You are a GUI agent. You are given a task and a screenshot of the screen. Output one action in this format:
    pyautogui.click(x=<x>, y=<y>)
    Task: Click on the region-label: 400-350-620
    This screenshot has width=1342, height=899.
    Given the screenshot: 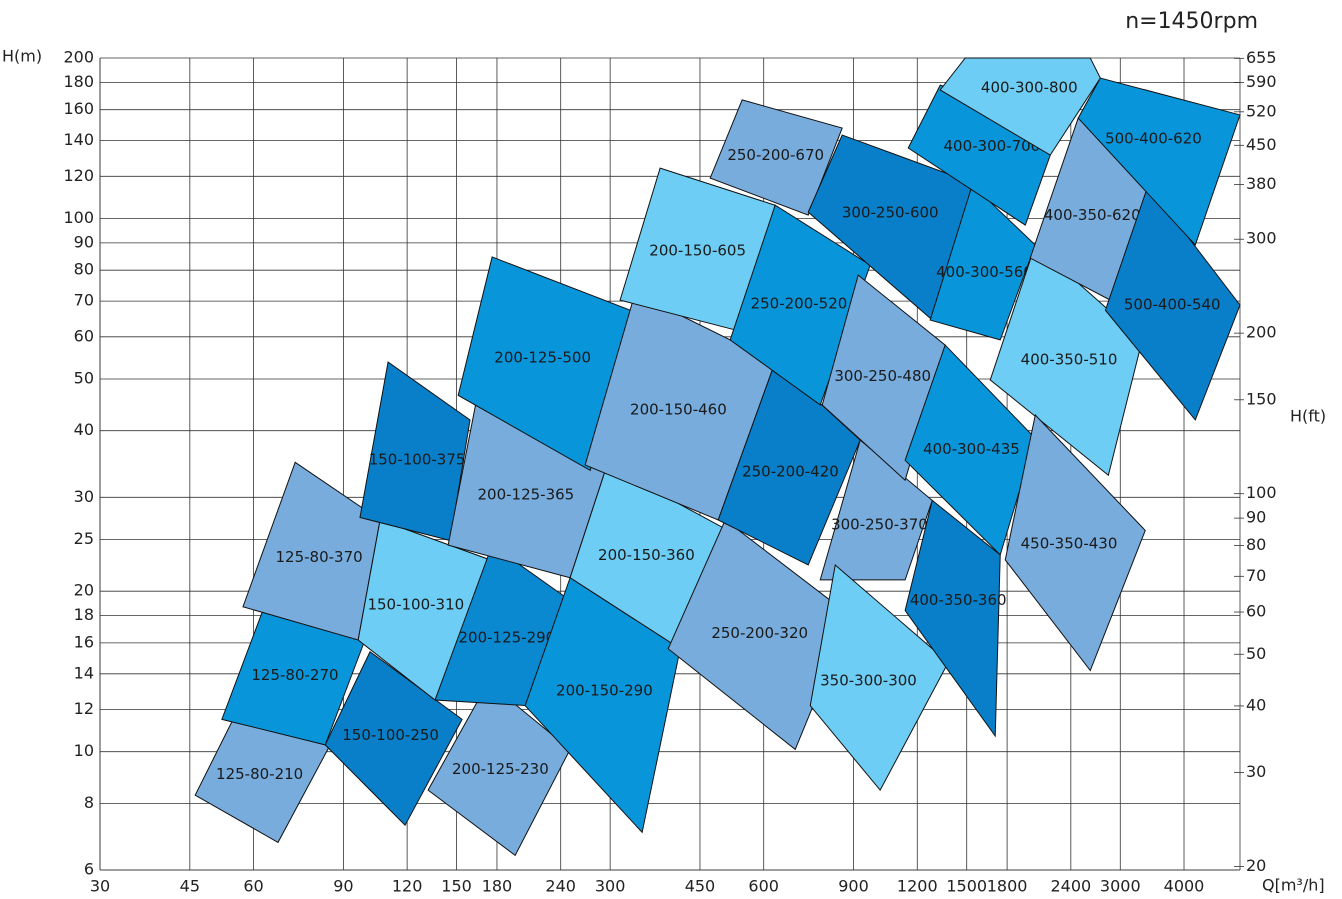 What is the action you would take?
    pyautogui.click(x=1092, y=215)
    